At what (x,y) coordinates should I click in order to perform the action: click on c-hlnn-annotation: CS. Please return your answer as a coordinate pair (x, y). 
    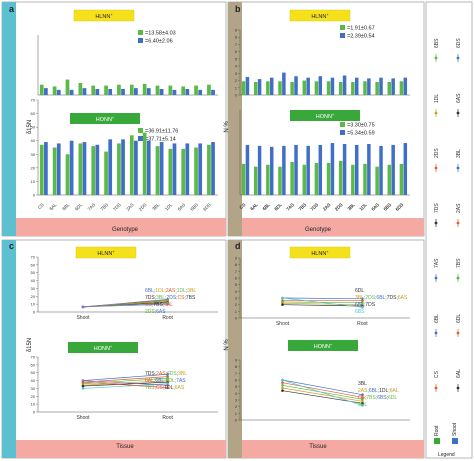
    Looking at the image, I should click on (149, 305).